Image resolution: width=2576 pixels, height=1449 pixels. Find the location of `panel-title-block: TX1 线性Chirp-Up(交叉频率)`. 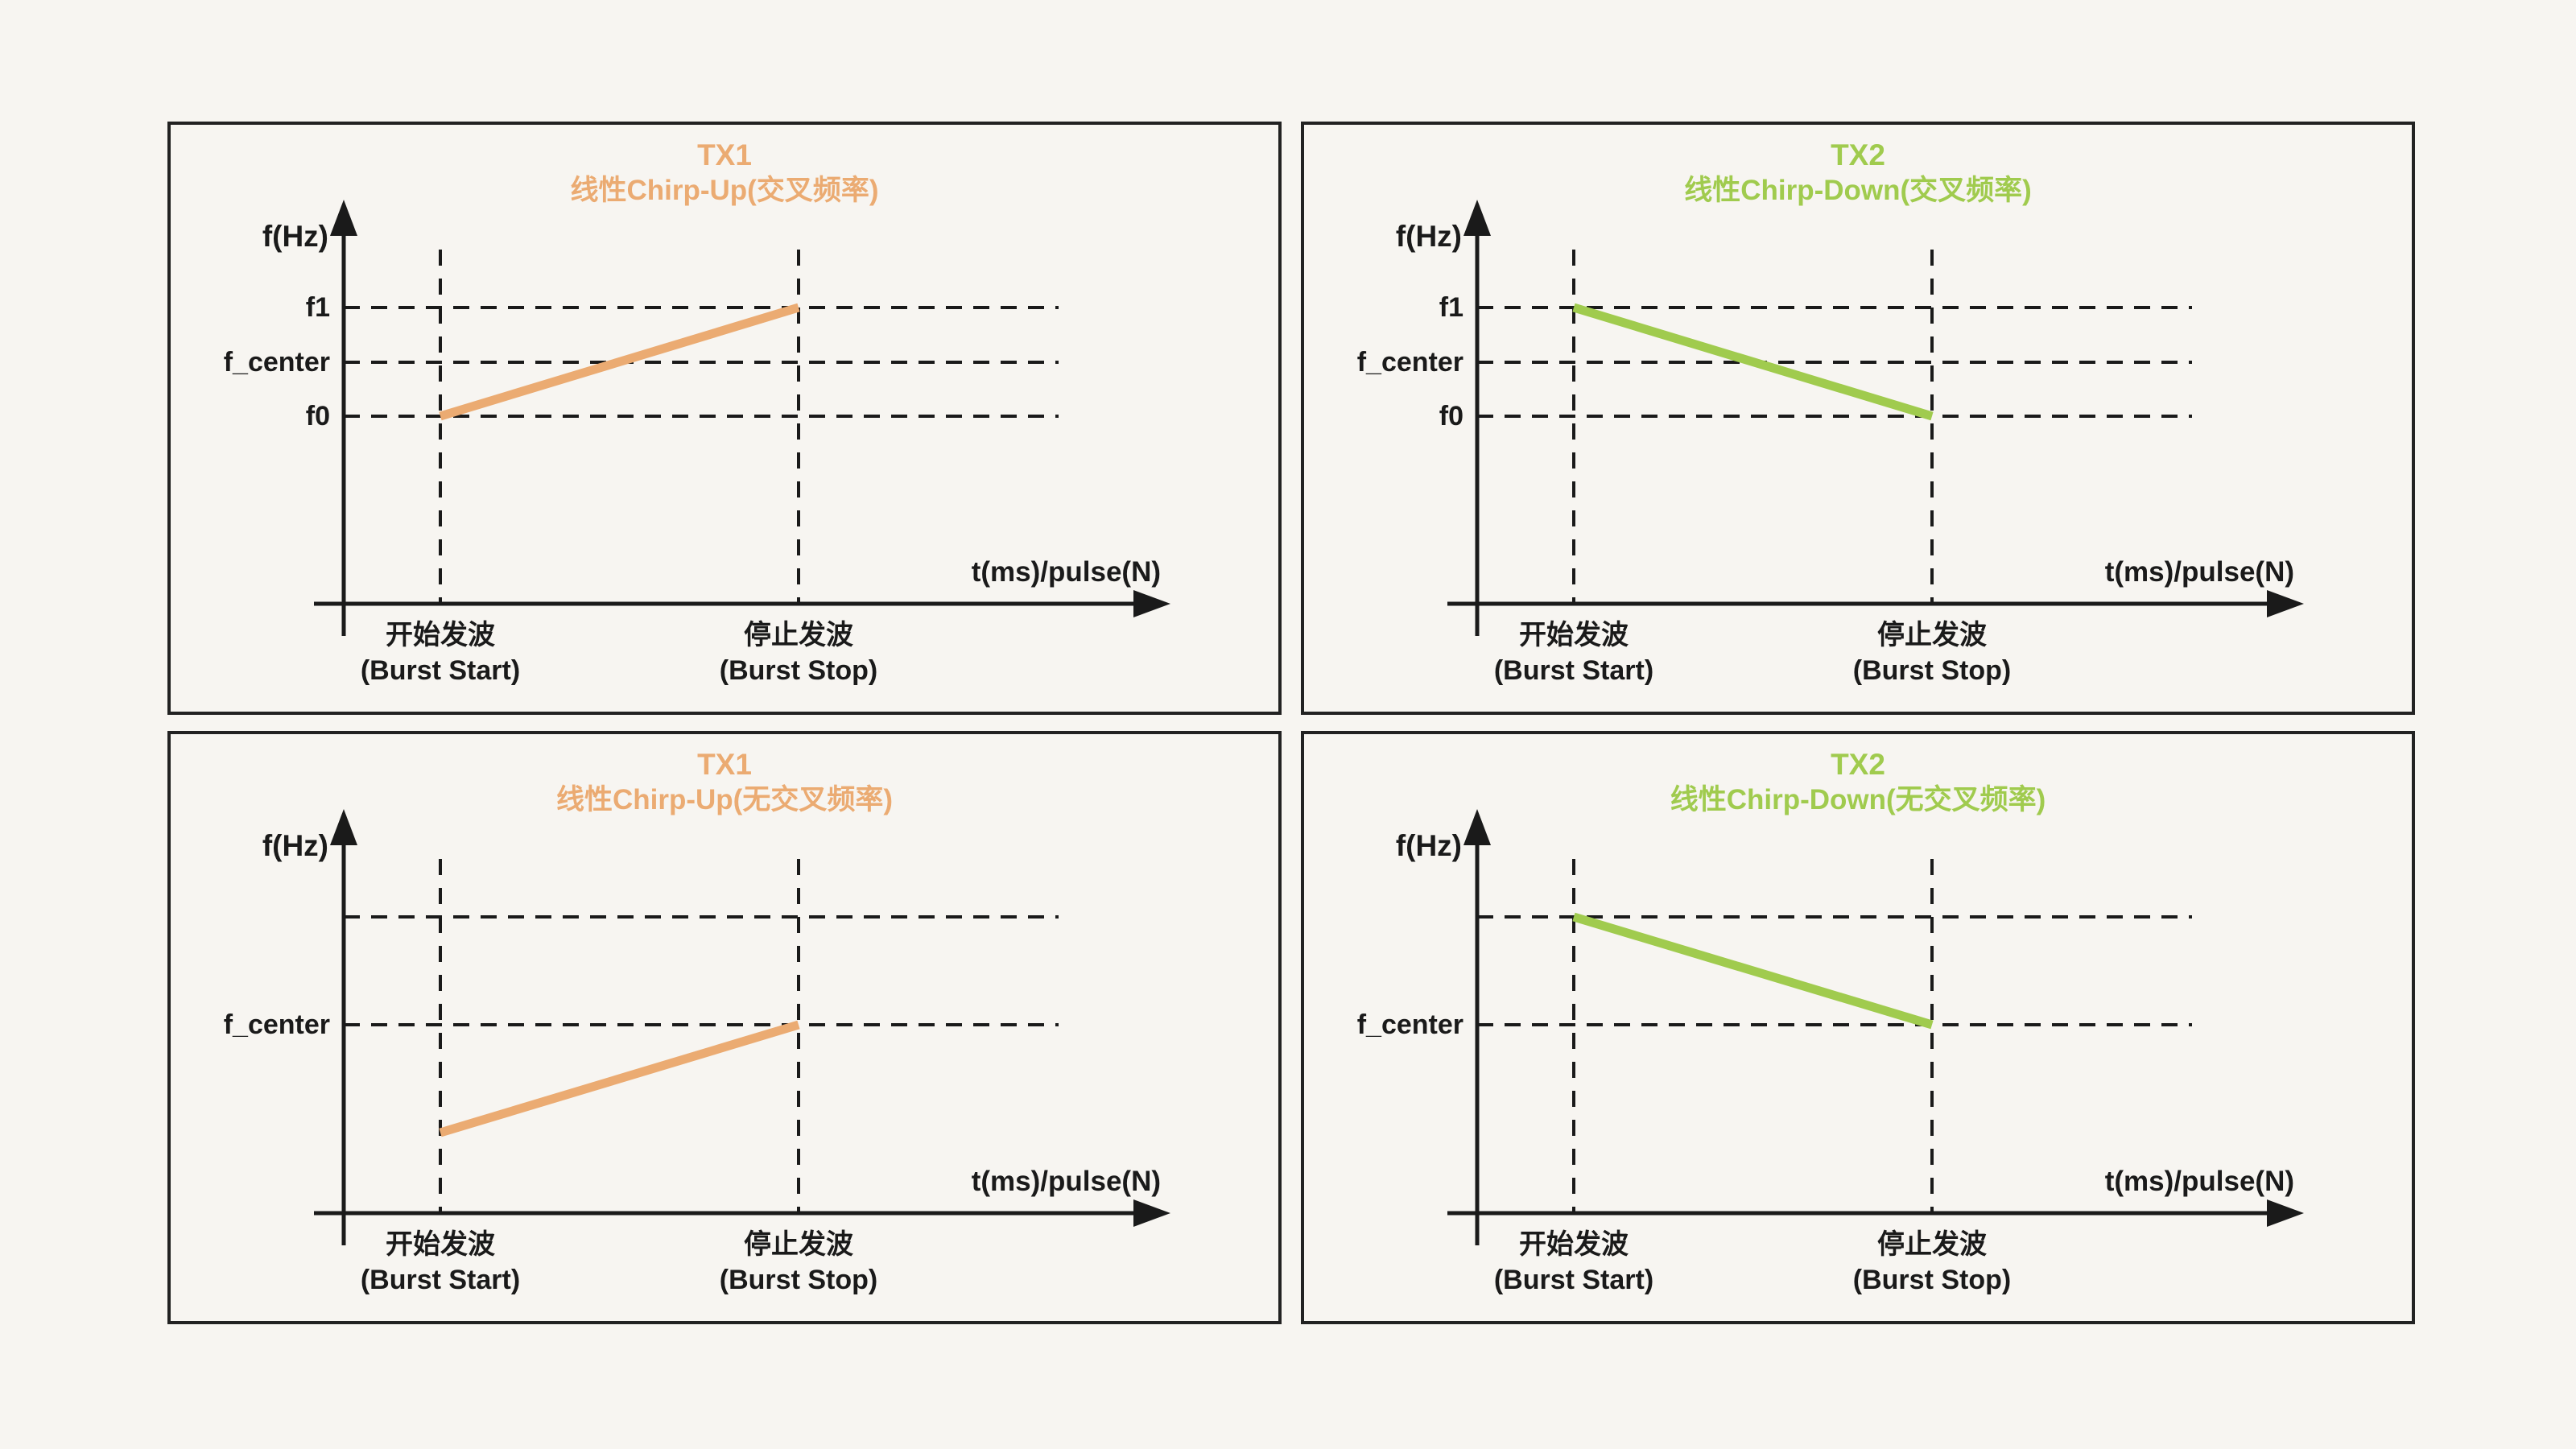

panel-title-block: TX1 线性Chirp-Up(交叉频率) is located at coordinates (724, 173).